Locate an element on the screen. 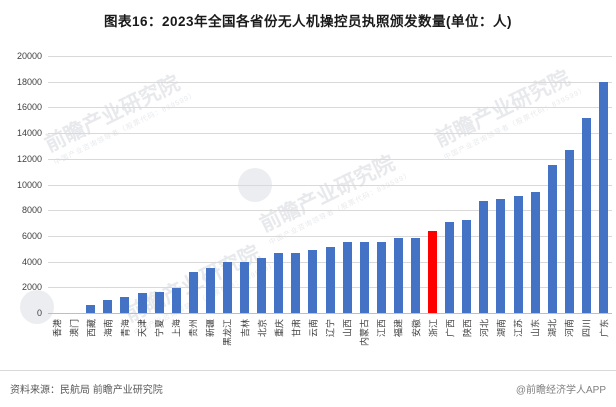 Image resolution: width=616 pixels, height=407 pixels. y-axis-tick: 10000 is located at coordinates (29, 184).